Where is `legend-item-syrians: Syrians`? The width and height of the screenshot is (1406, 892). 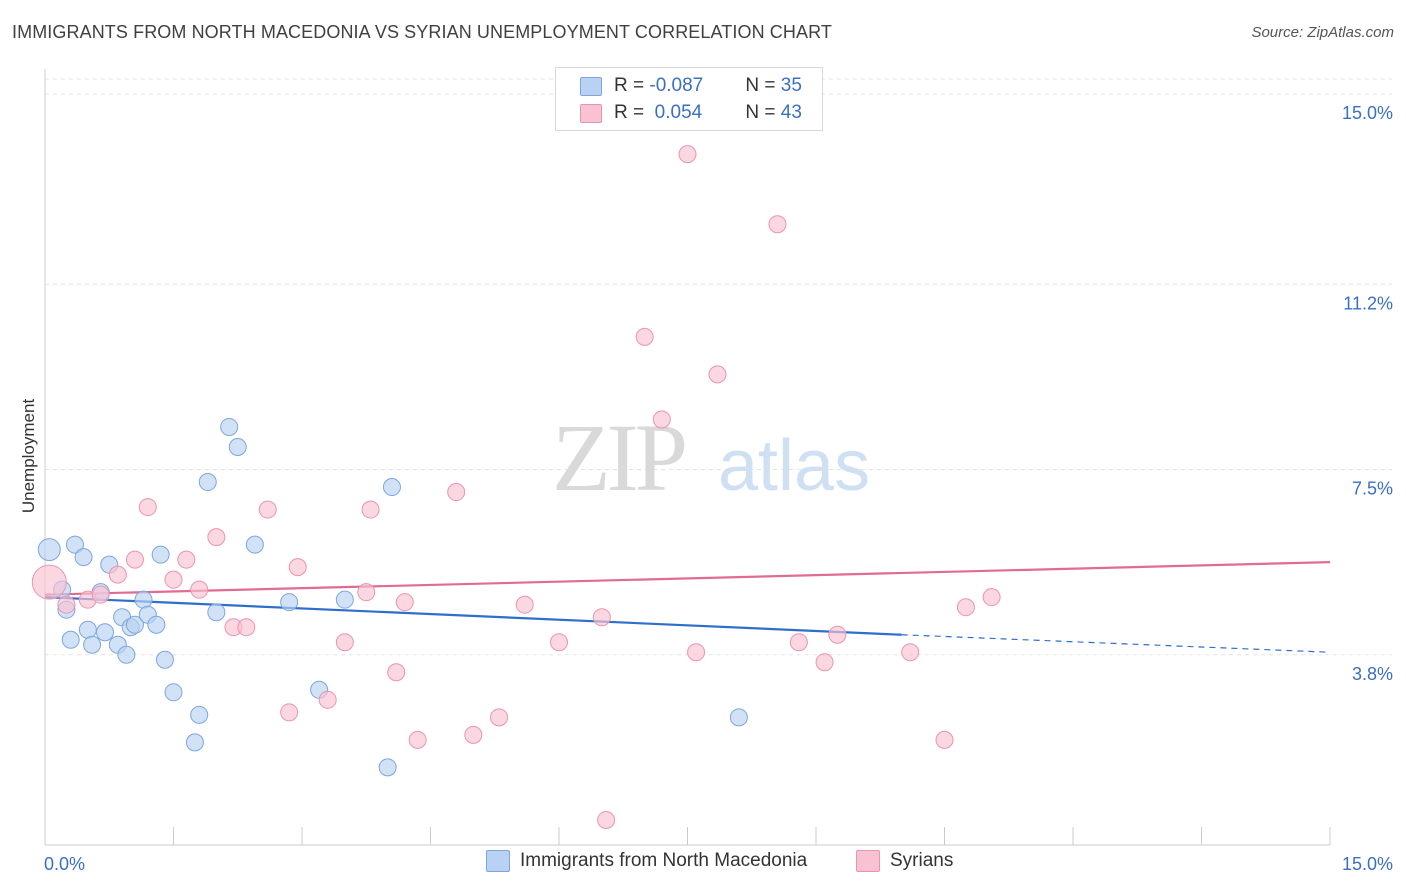 legend-item-syrians: Syrians is located at coordinates (904, 861).